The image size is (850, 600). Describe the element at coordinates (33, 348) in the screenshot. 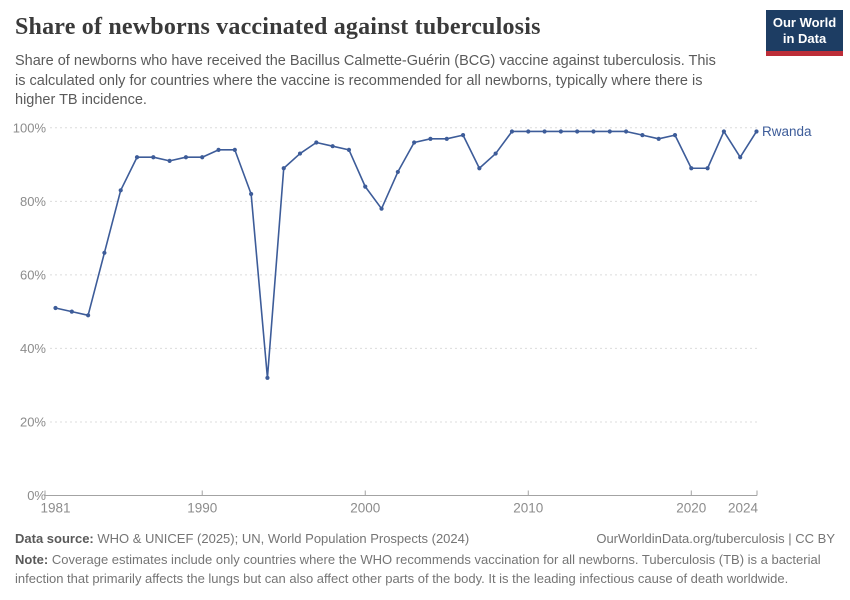

I see `y-axis-tick-label: 40%` at that location.